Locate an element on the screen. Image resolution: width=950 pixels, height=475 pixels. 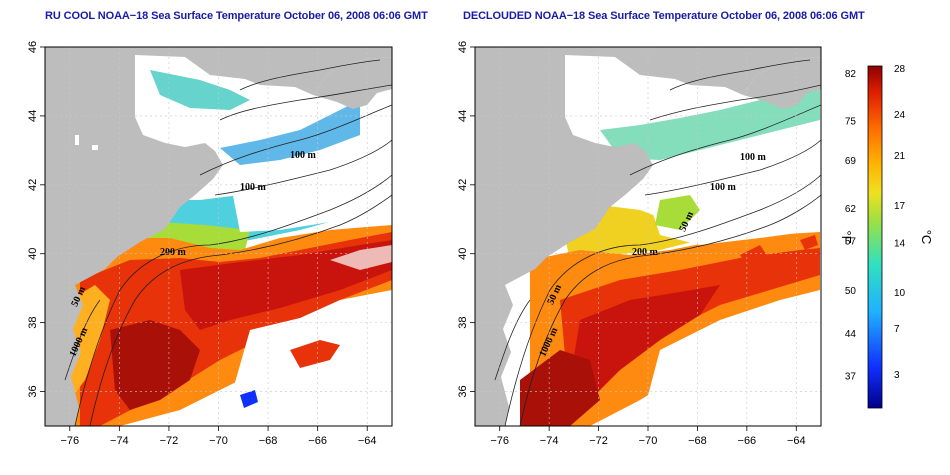
colorbar-unit-c: °C is located at coordinates (926, 237).